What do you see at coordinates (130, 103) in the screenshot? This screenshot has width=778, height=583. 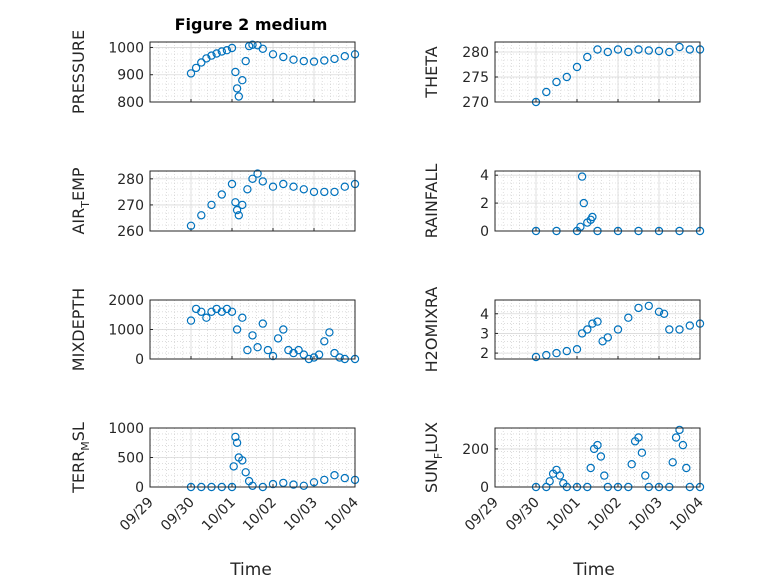 I see `y-tick-label: 800` at bounding box center [130, 103].